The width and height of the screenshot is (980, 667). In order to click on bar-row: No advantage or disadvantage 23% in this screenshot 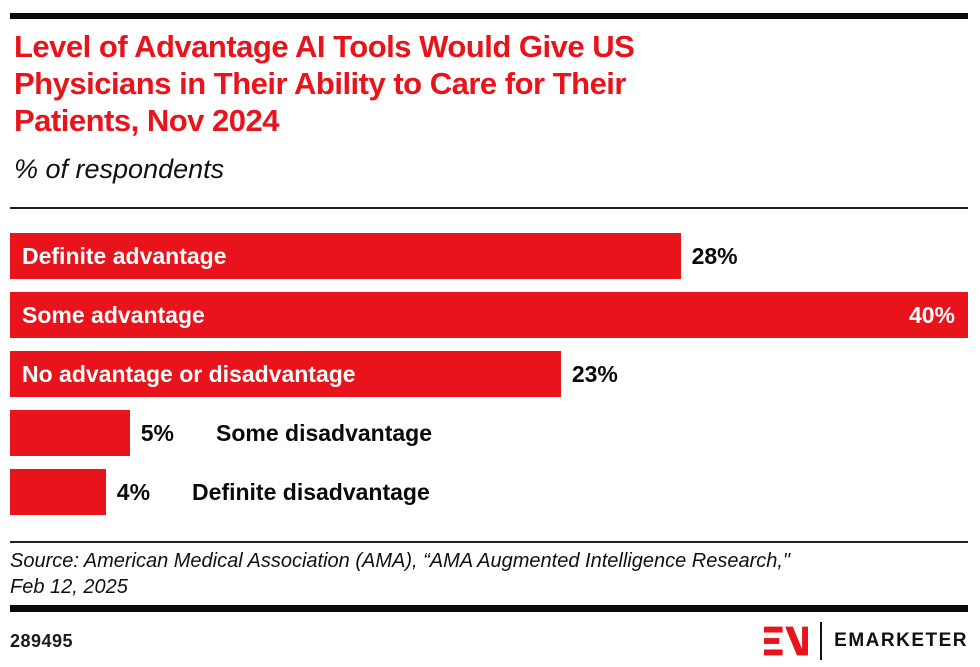, I will do `click(489, 374)`.